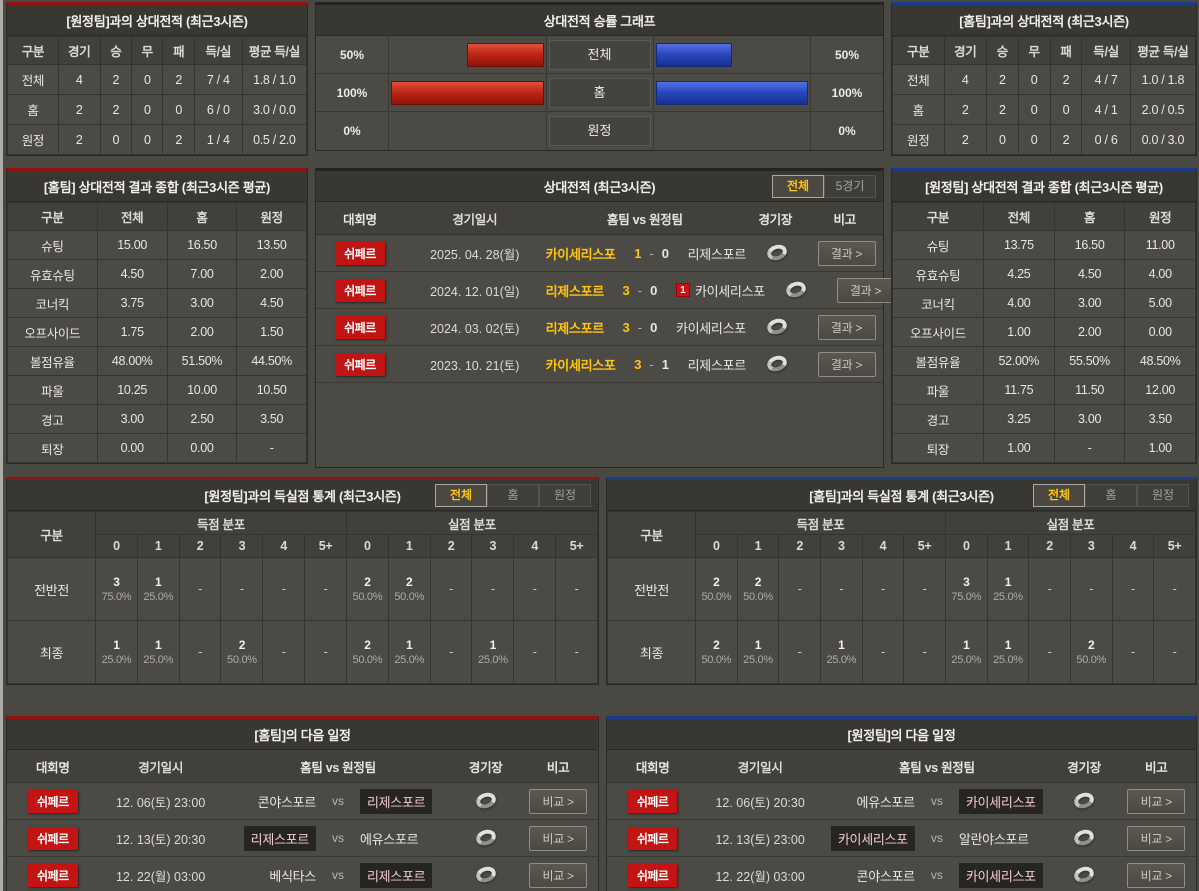 Image resolution: width=1199 pixels, height=891 pixels. Describe the element at coordinates (1049, 546) in the screenshot. I see `bin-header: 2` at that location.